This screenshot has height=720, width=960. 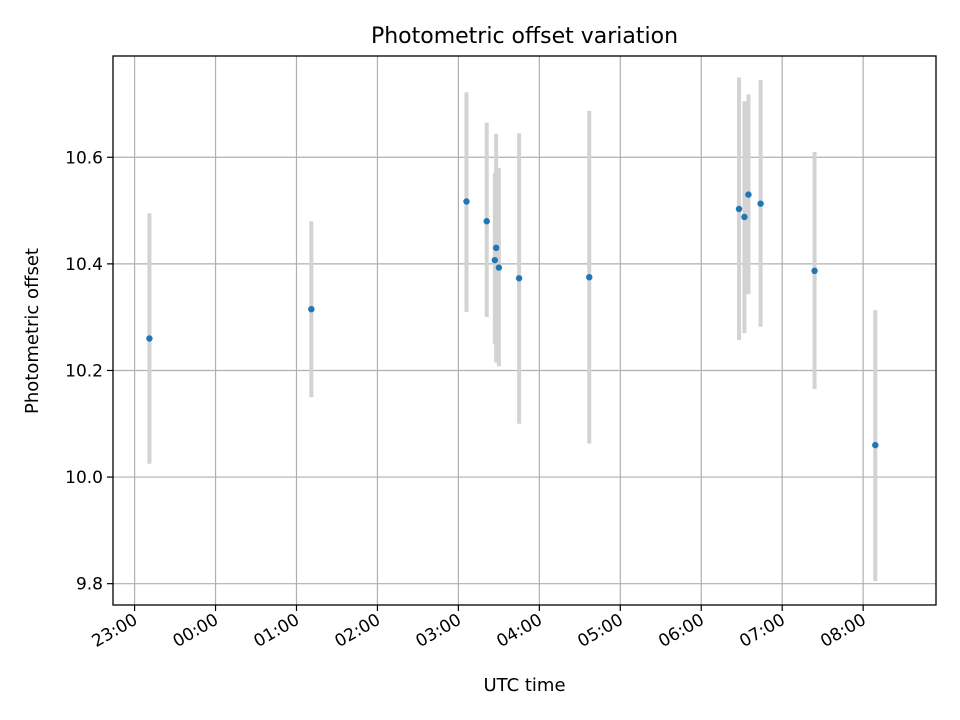 I want to click on y-tick-label: 10.6, so click(x=84, y=158).